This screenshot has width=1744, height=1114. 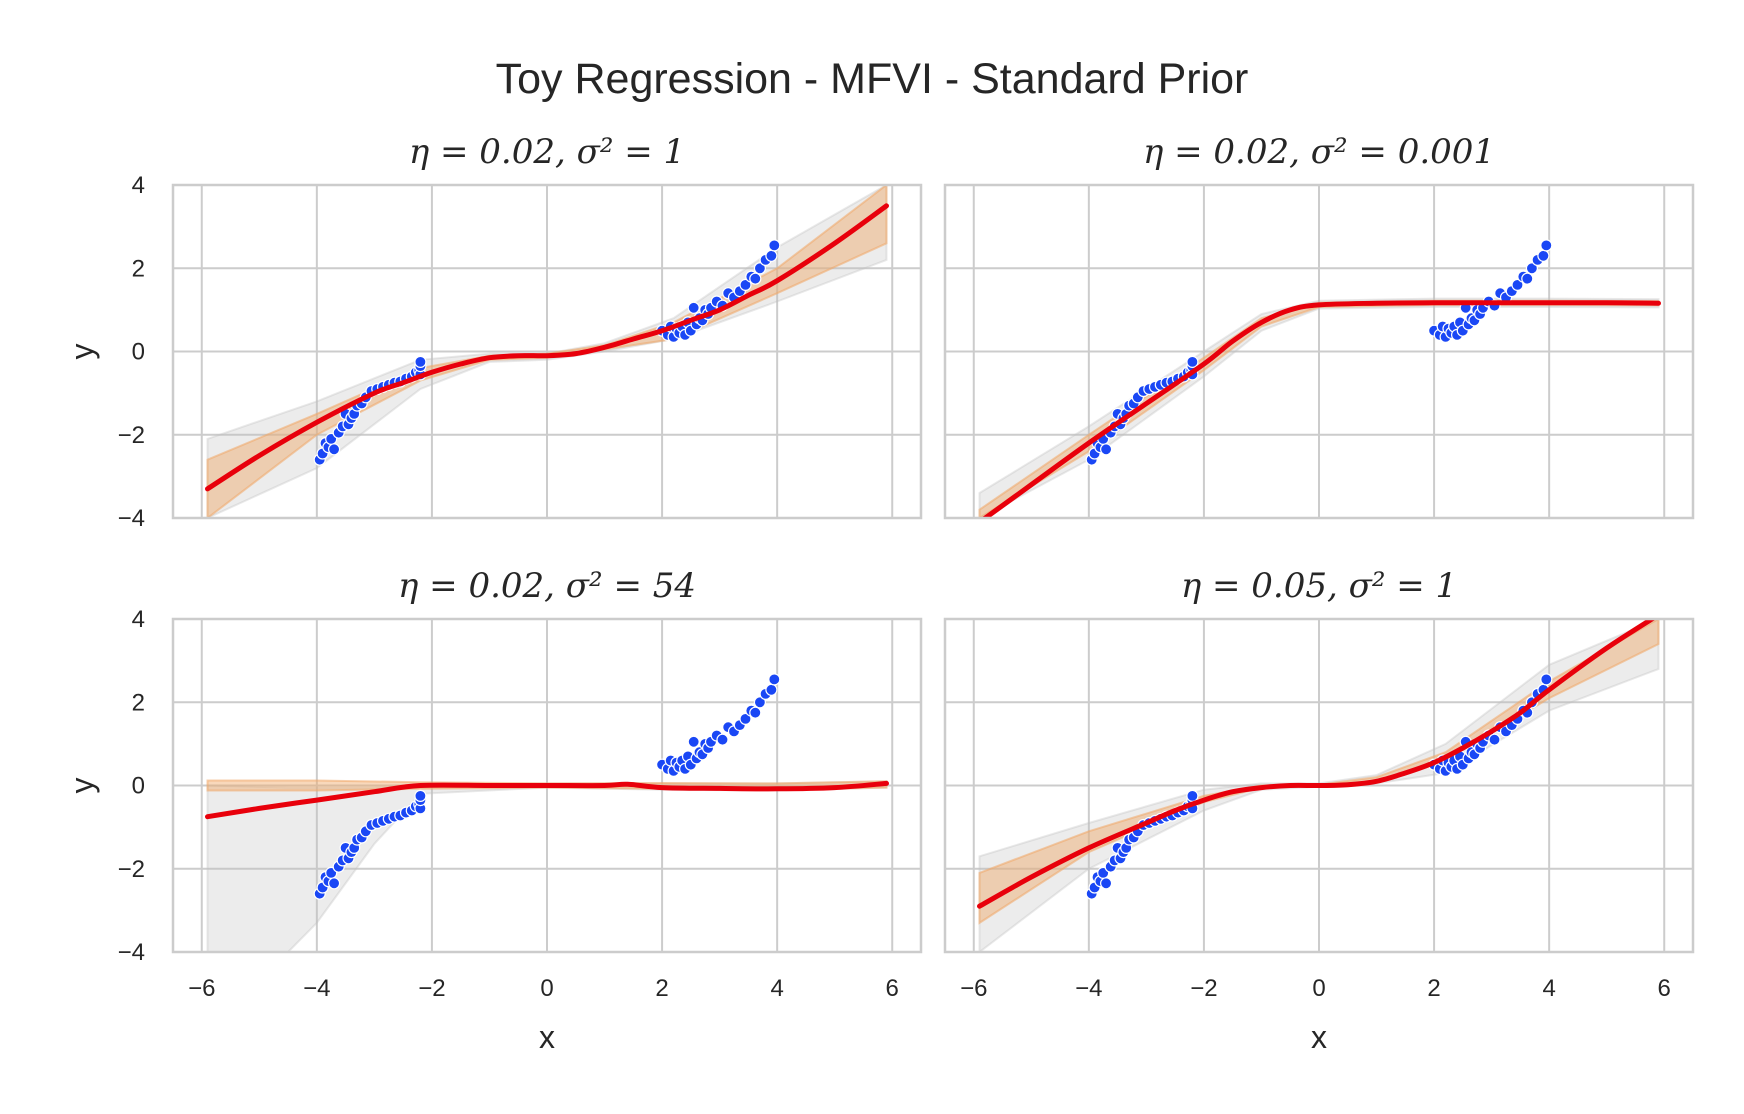 What do you see at coordinates (547, 586) in the screenshot?
I see `subplot-title: η = 0.02, σ² = 54` at bounding box center [547, 586].